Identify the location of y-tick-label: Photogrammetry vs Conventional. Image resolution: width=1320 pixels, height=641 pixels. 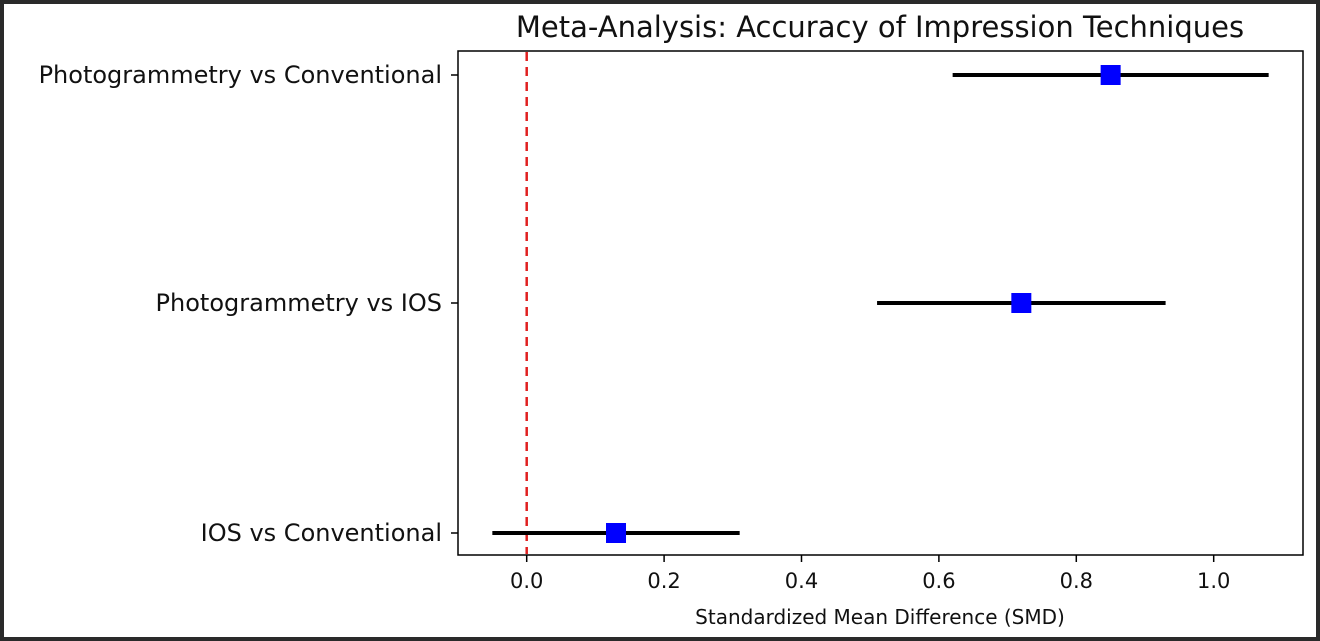
(240, 75).